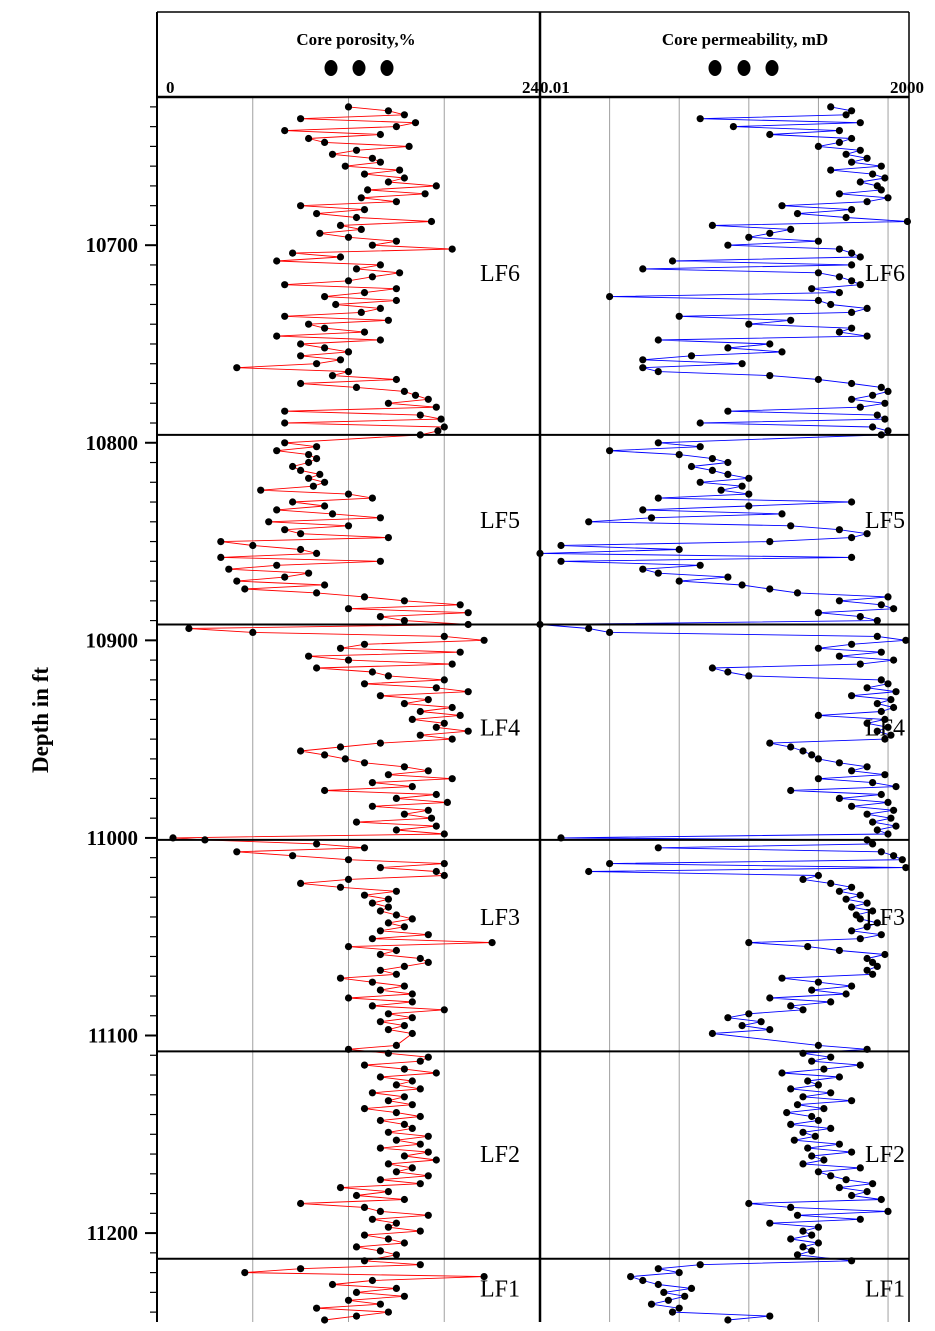  Describe the element at coordinates (551, 68) in the screenshot. I see `legend-markers` at that location.